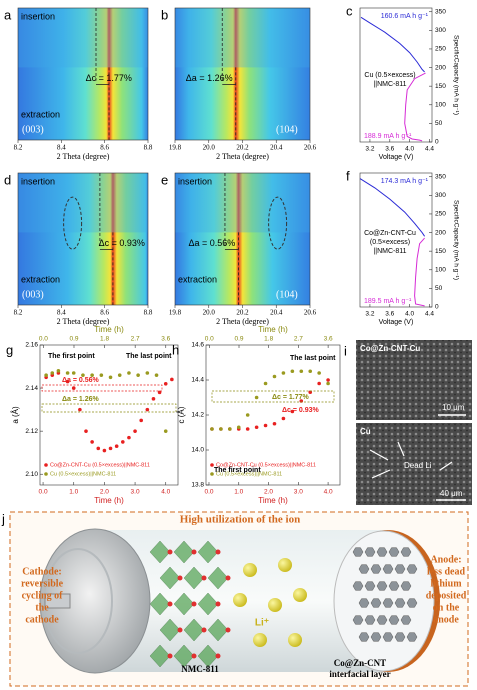  Describe the element at coordinates (197, 415) in the screenshot. I see `y-tick-label: 14.2` at that location.